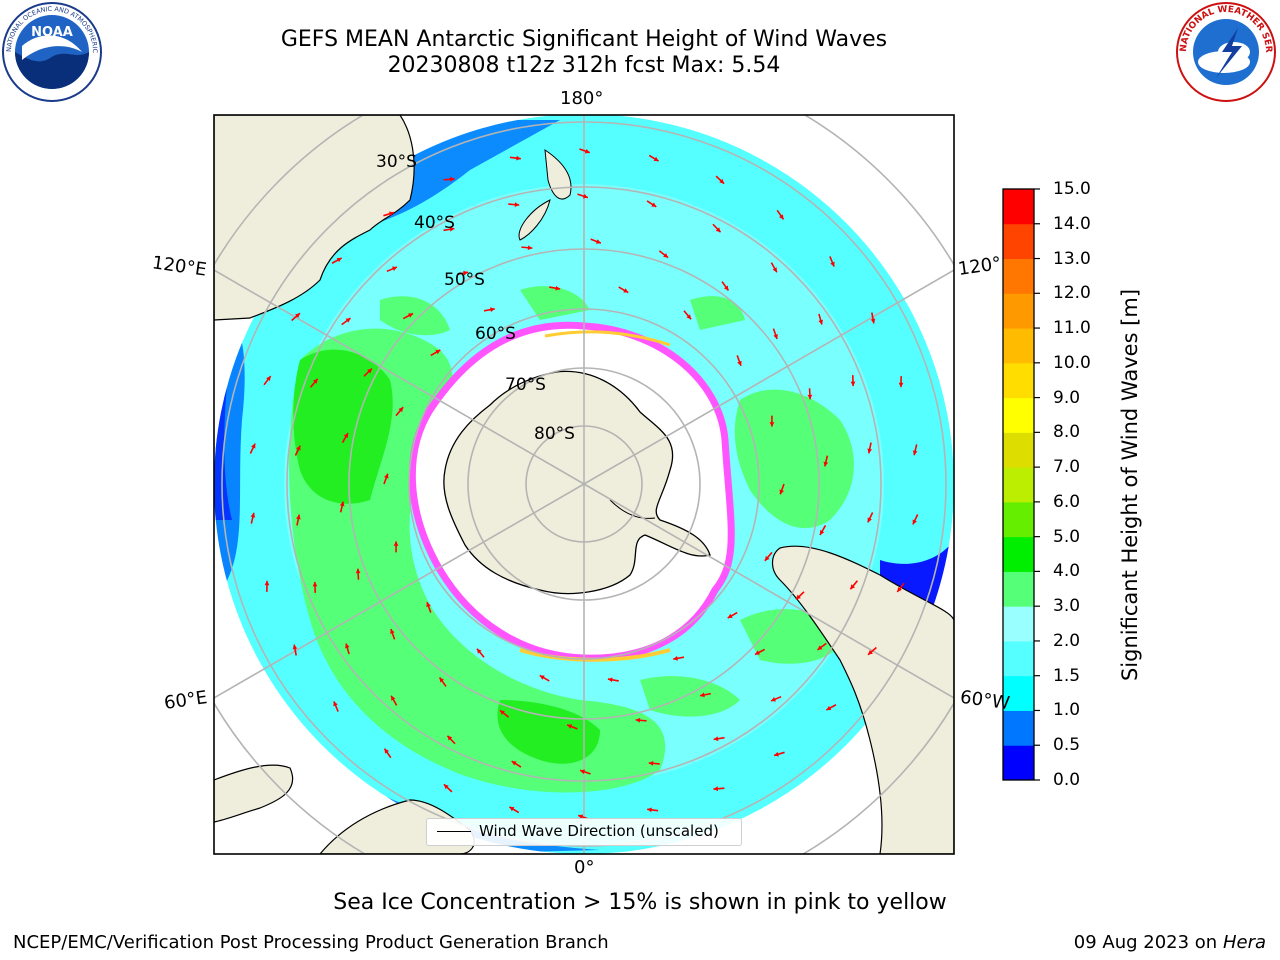 The width and height of the screenshot is (1280, 960). Describe the element at coordinates (1072, 258) in the screenshot. I see `colorbar-tick-label: 13.0` at that location.